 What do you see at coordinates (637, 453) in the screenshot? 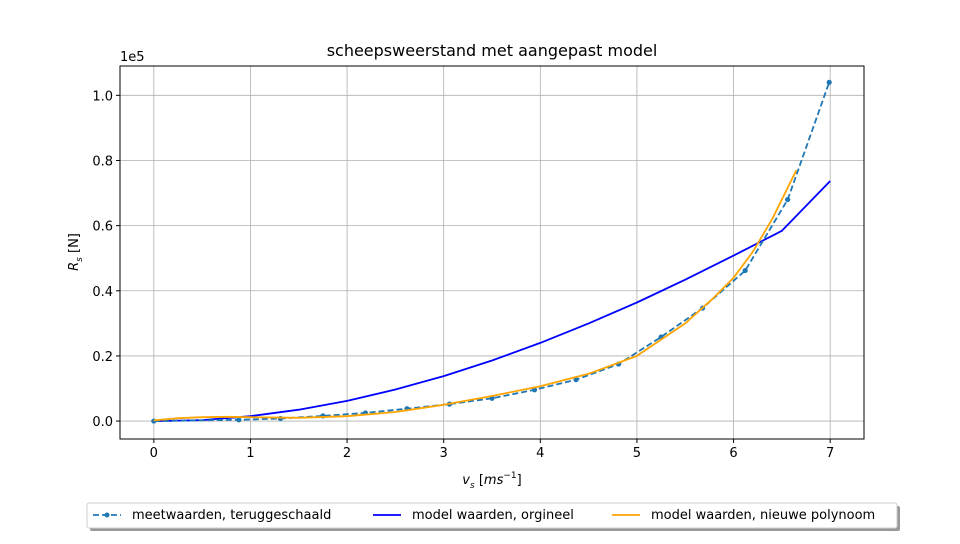
I see `x-tick-label: 5` at bounding box center [637, 453].